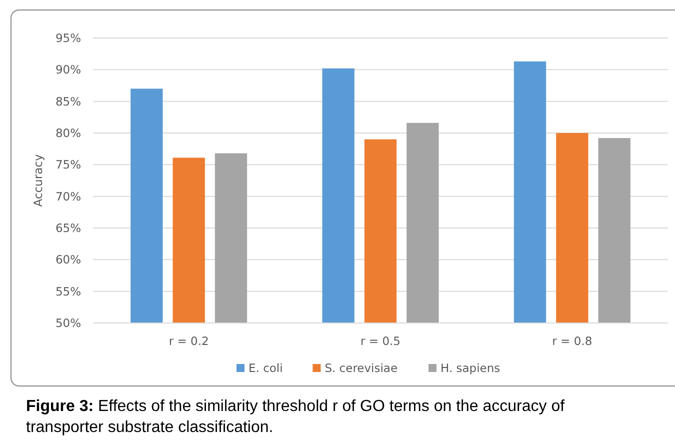 Image resolution: width=675 pixels, height=441 pixels. Describe the element at coordinates (68, 133) in the screenshot. I see `y-tick-label: 80%` at that location.